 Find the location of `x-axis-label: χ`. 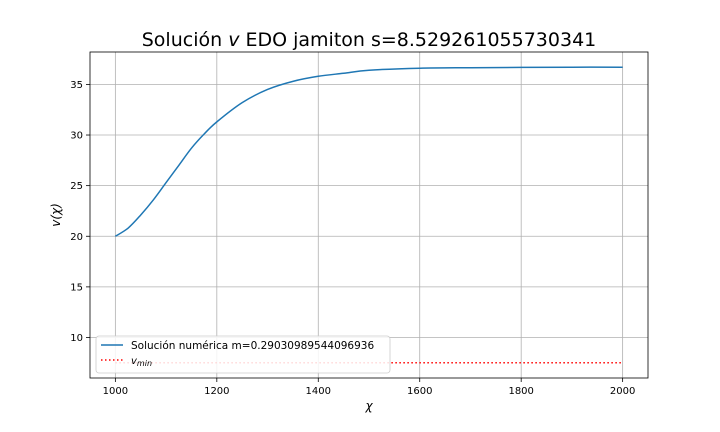

x-axis-label: χ is located at coordinates (368, 406).